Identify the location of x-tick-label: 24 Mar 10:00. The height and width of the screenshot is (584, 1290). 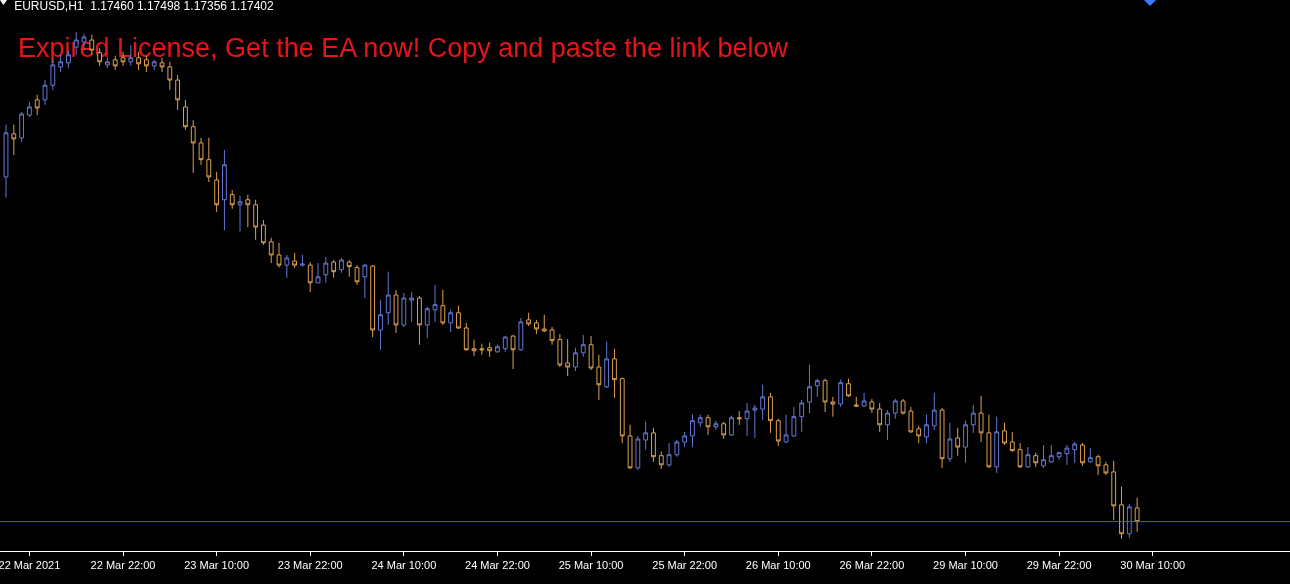
(404, 565).